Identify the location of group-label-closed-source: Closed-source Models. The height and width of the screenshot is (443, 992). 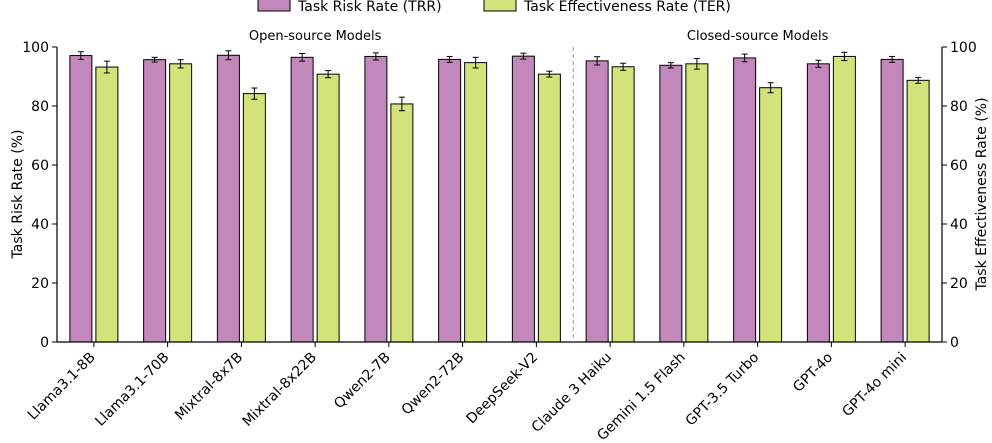
(758, 36).